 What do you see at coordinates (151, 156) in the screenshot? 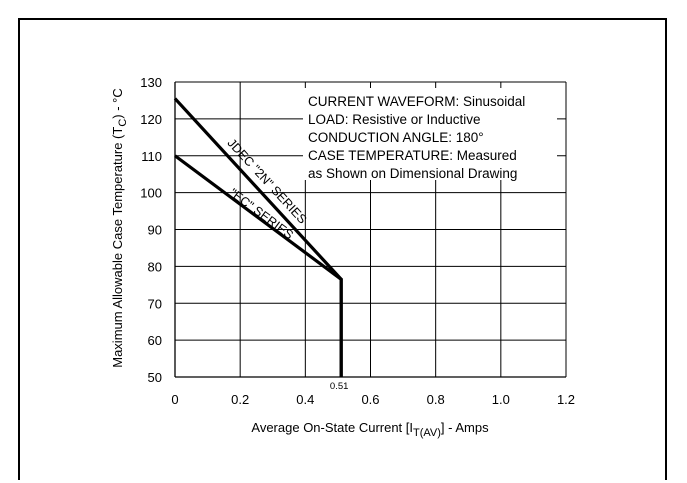
I see `y-tick-label: 110` at bounding box center [151, 156].